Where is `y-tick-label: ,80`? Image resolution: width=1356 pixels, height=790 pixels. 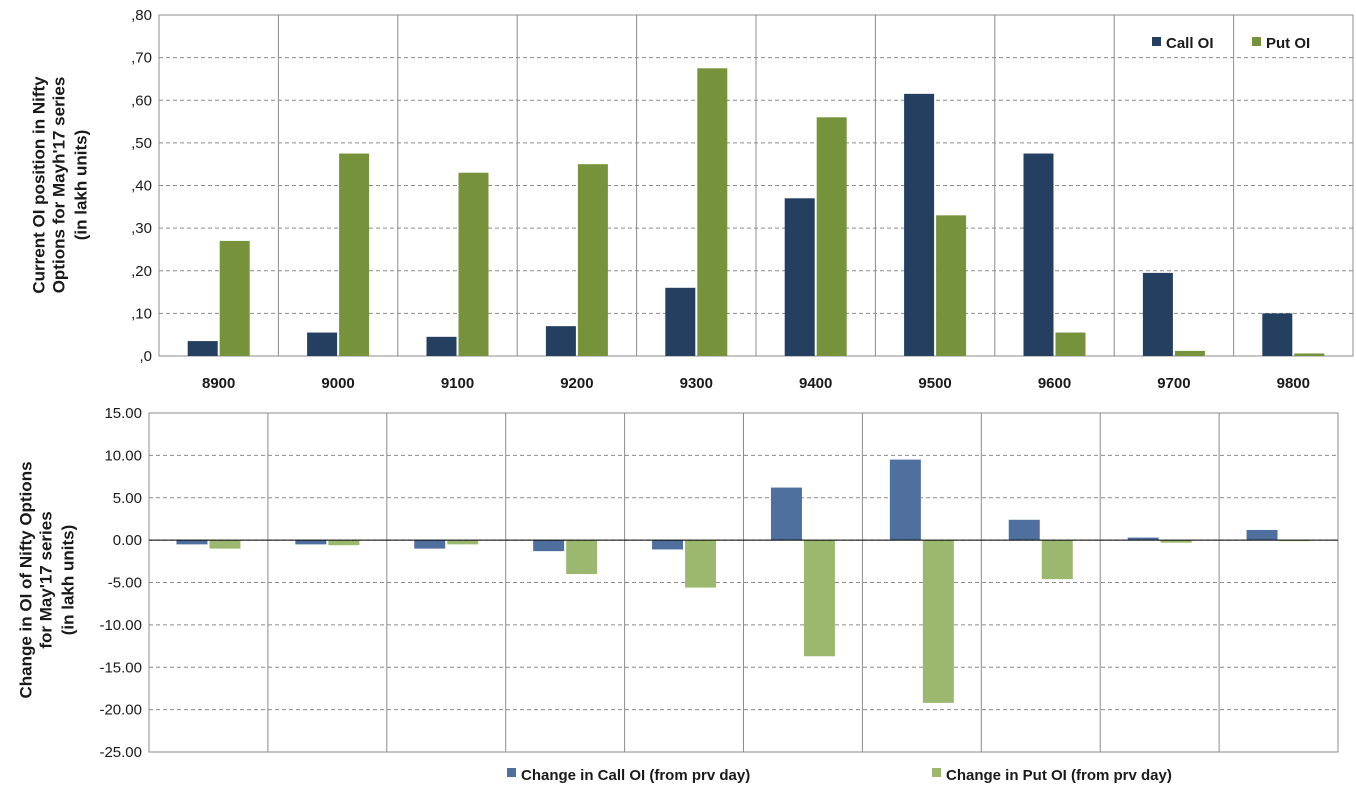
y-tick-label: ,80 is located at coordinates (141, 15).